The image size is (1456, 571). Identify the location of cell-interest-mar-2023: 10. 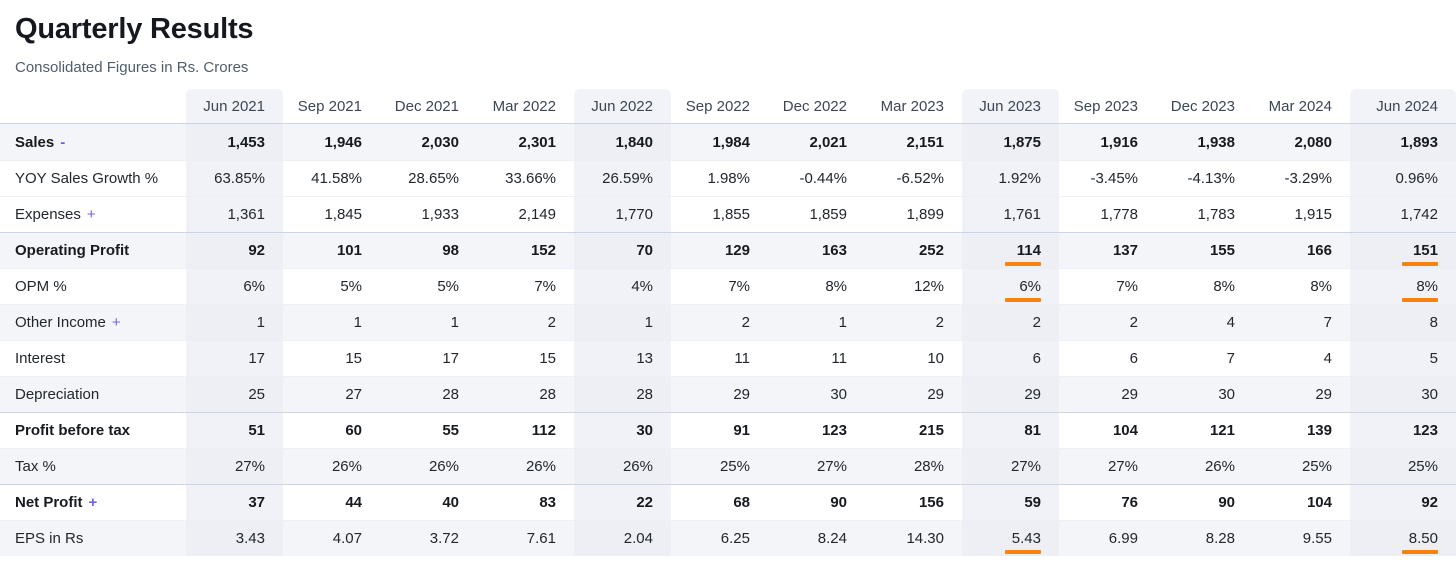
(913, 358).